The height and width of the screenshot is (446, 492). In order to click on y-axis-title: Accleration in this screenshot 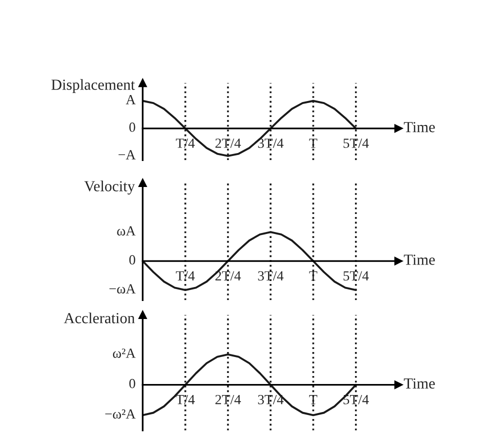, I will do `click(99, 318)`.